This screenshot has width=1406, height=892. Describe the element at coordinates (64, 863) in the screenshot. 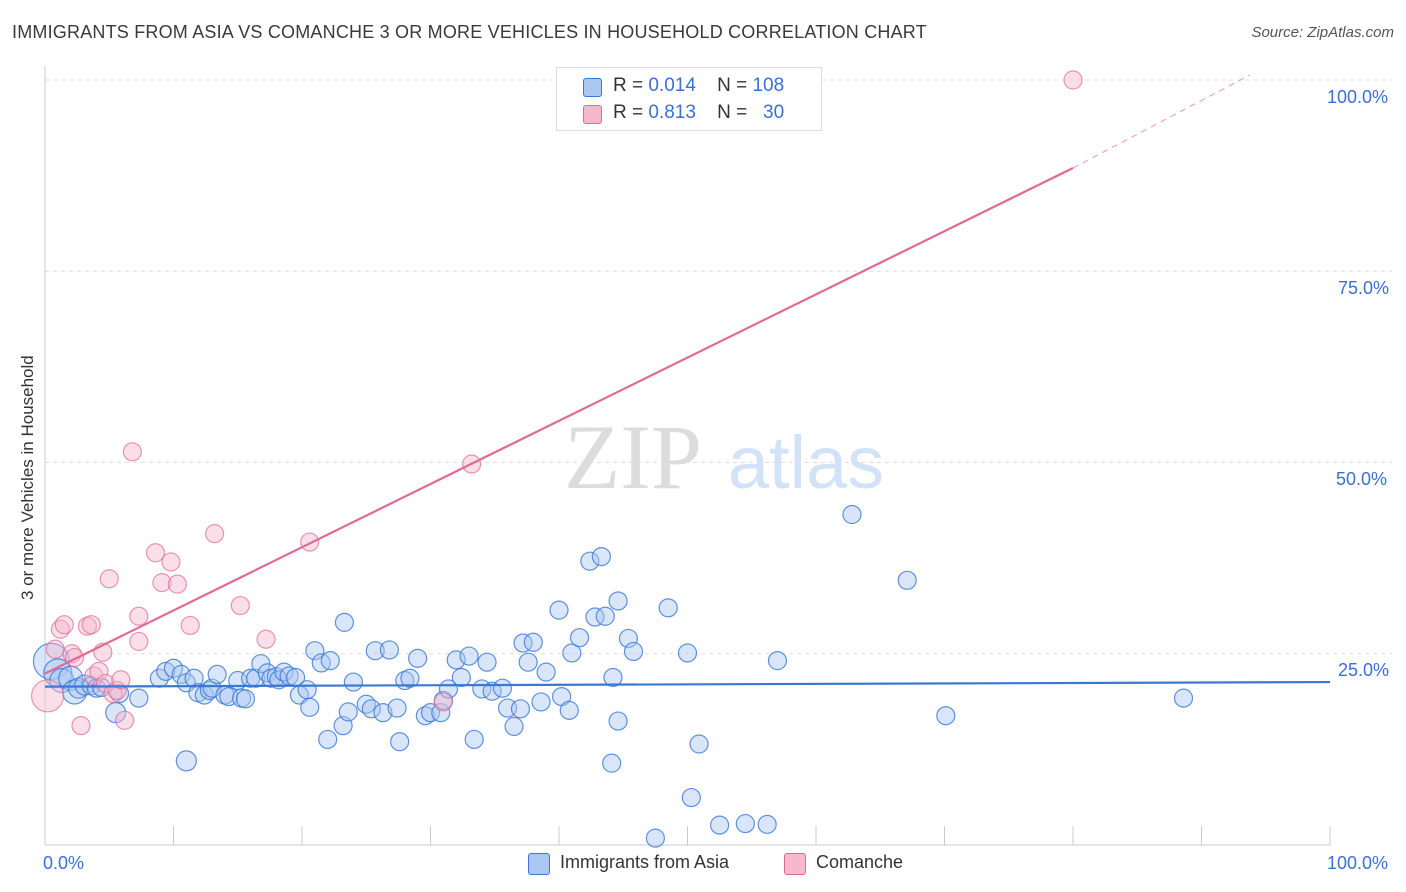

I see `x-tick-label-0: 0.0%` at that location.